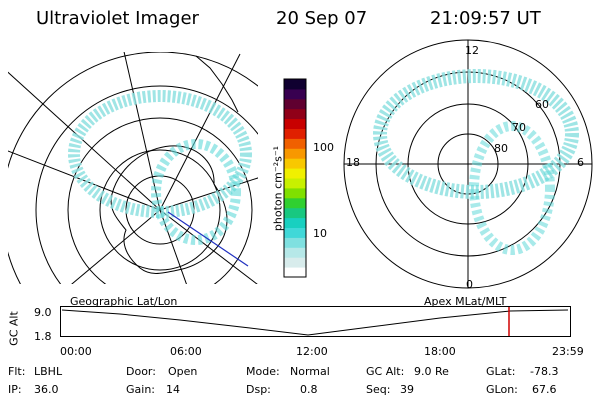 This screenshot has height=400, width=600. Describe the element at coordinates (469, 284) in the screenshot. I see `mlt-label-0: 0` at that location.